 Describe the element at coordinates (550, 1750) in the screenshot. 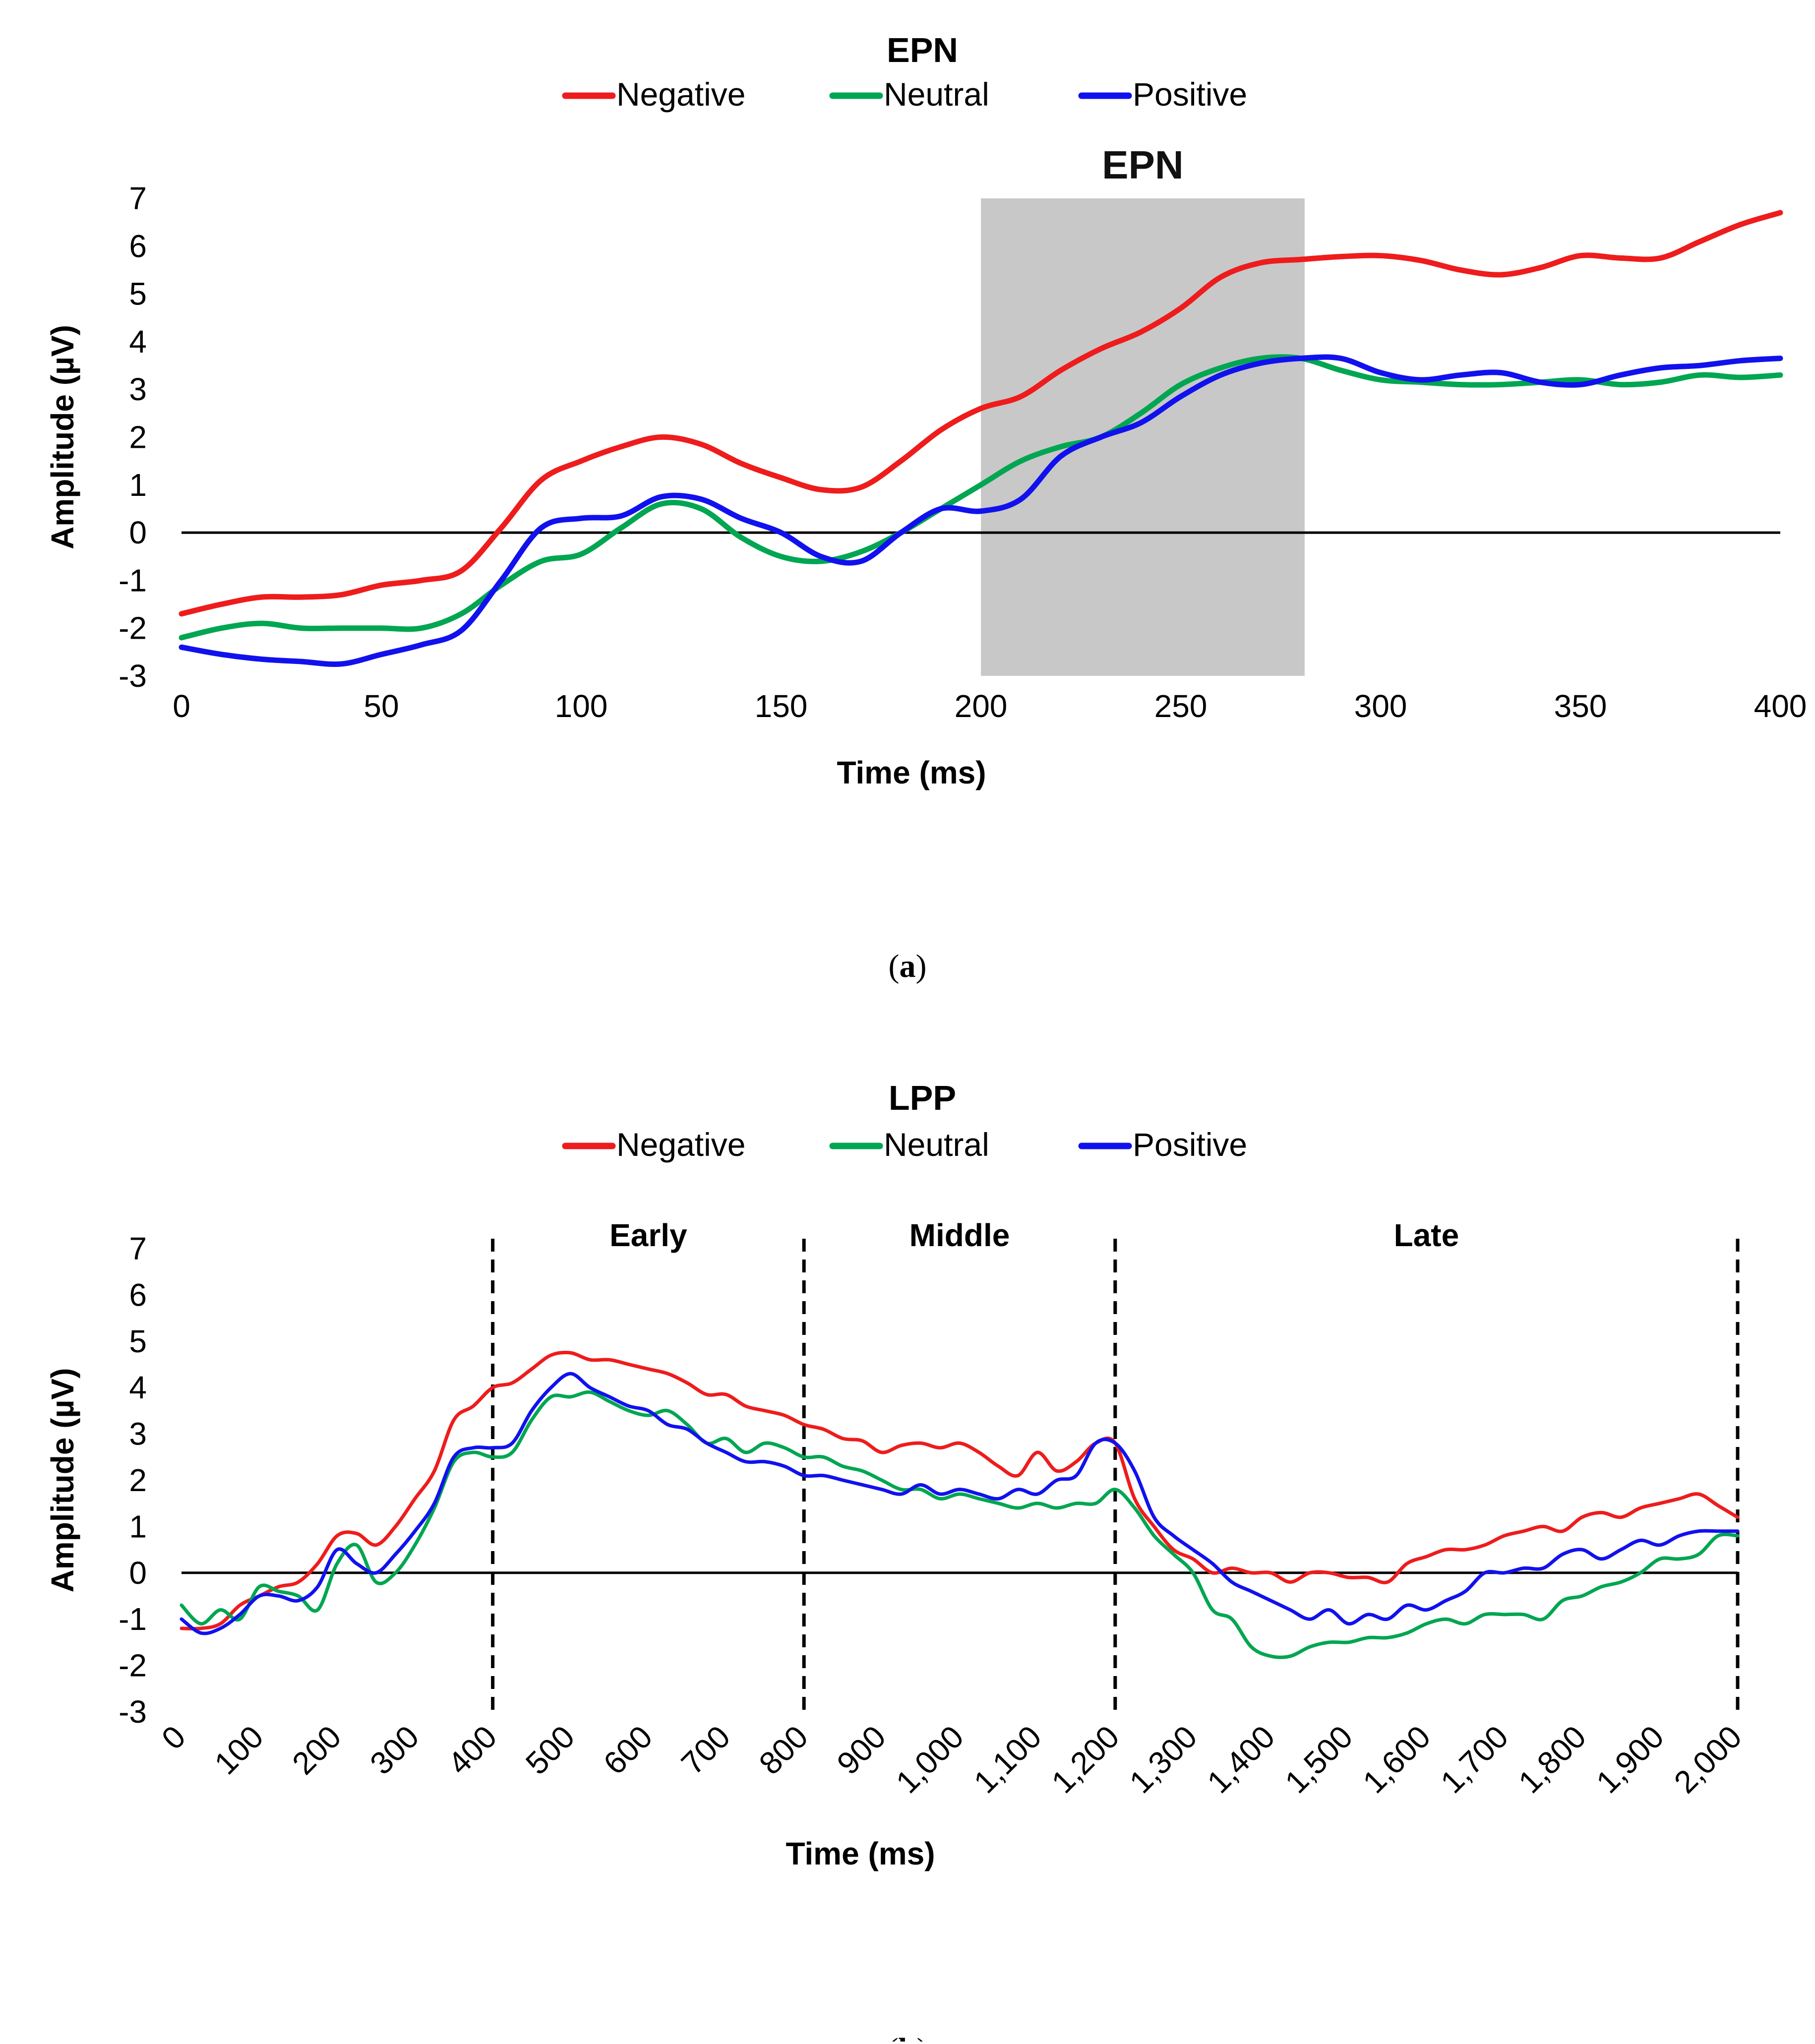

I see `x-tick-label: 500` at that location.